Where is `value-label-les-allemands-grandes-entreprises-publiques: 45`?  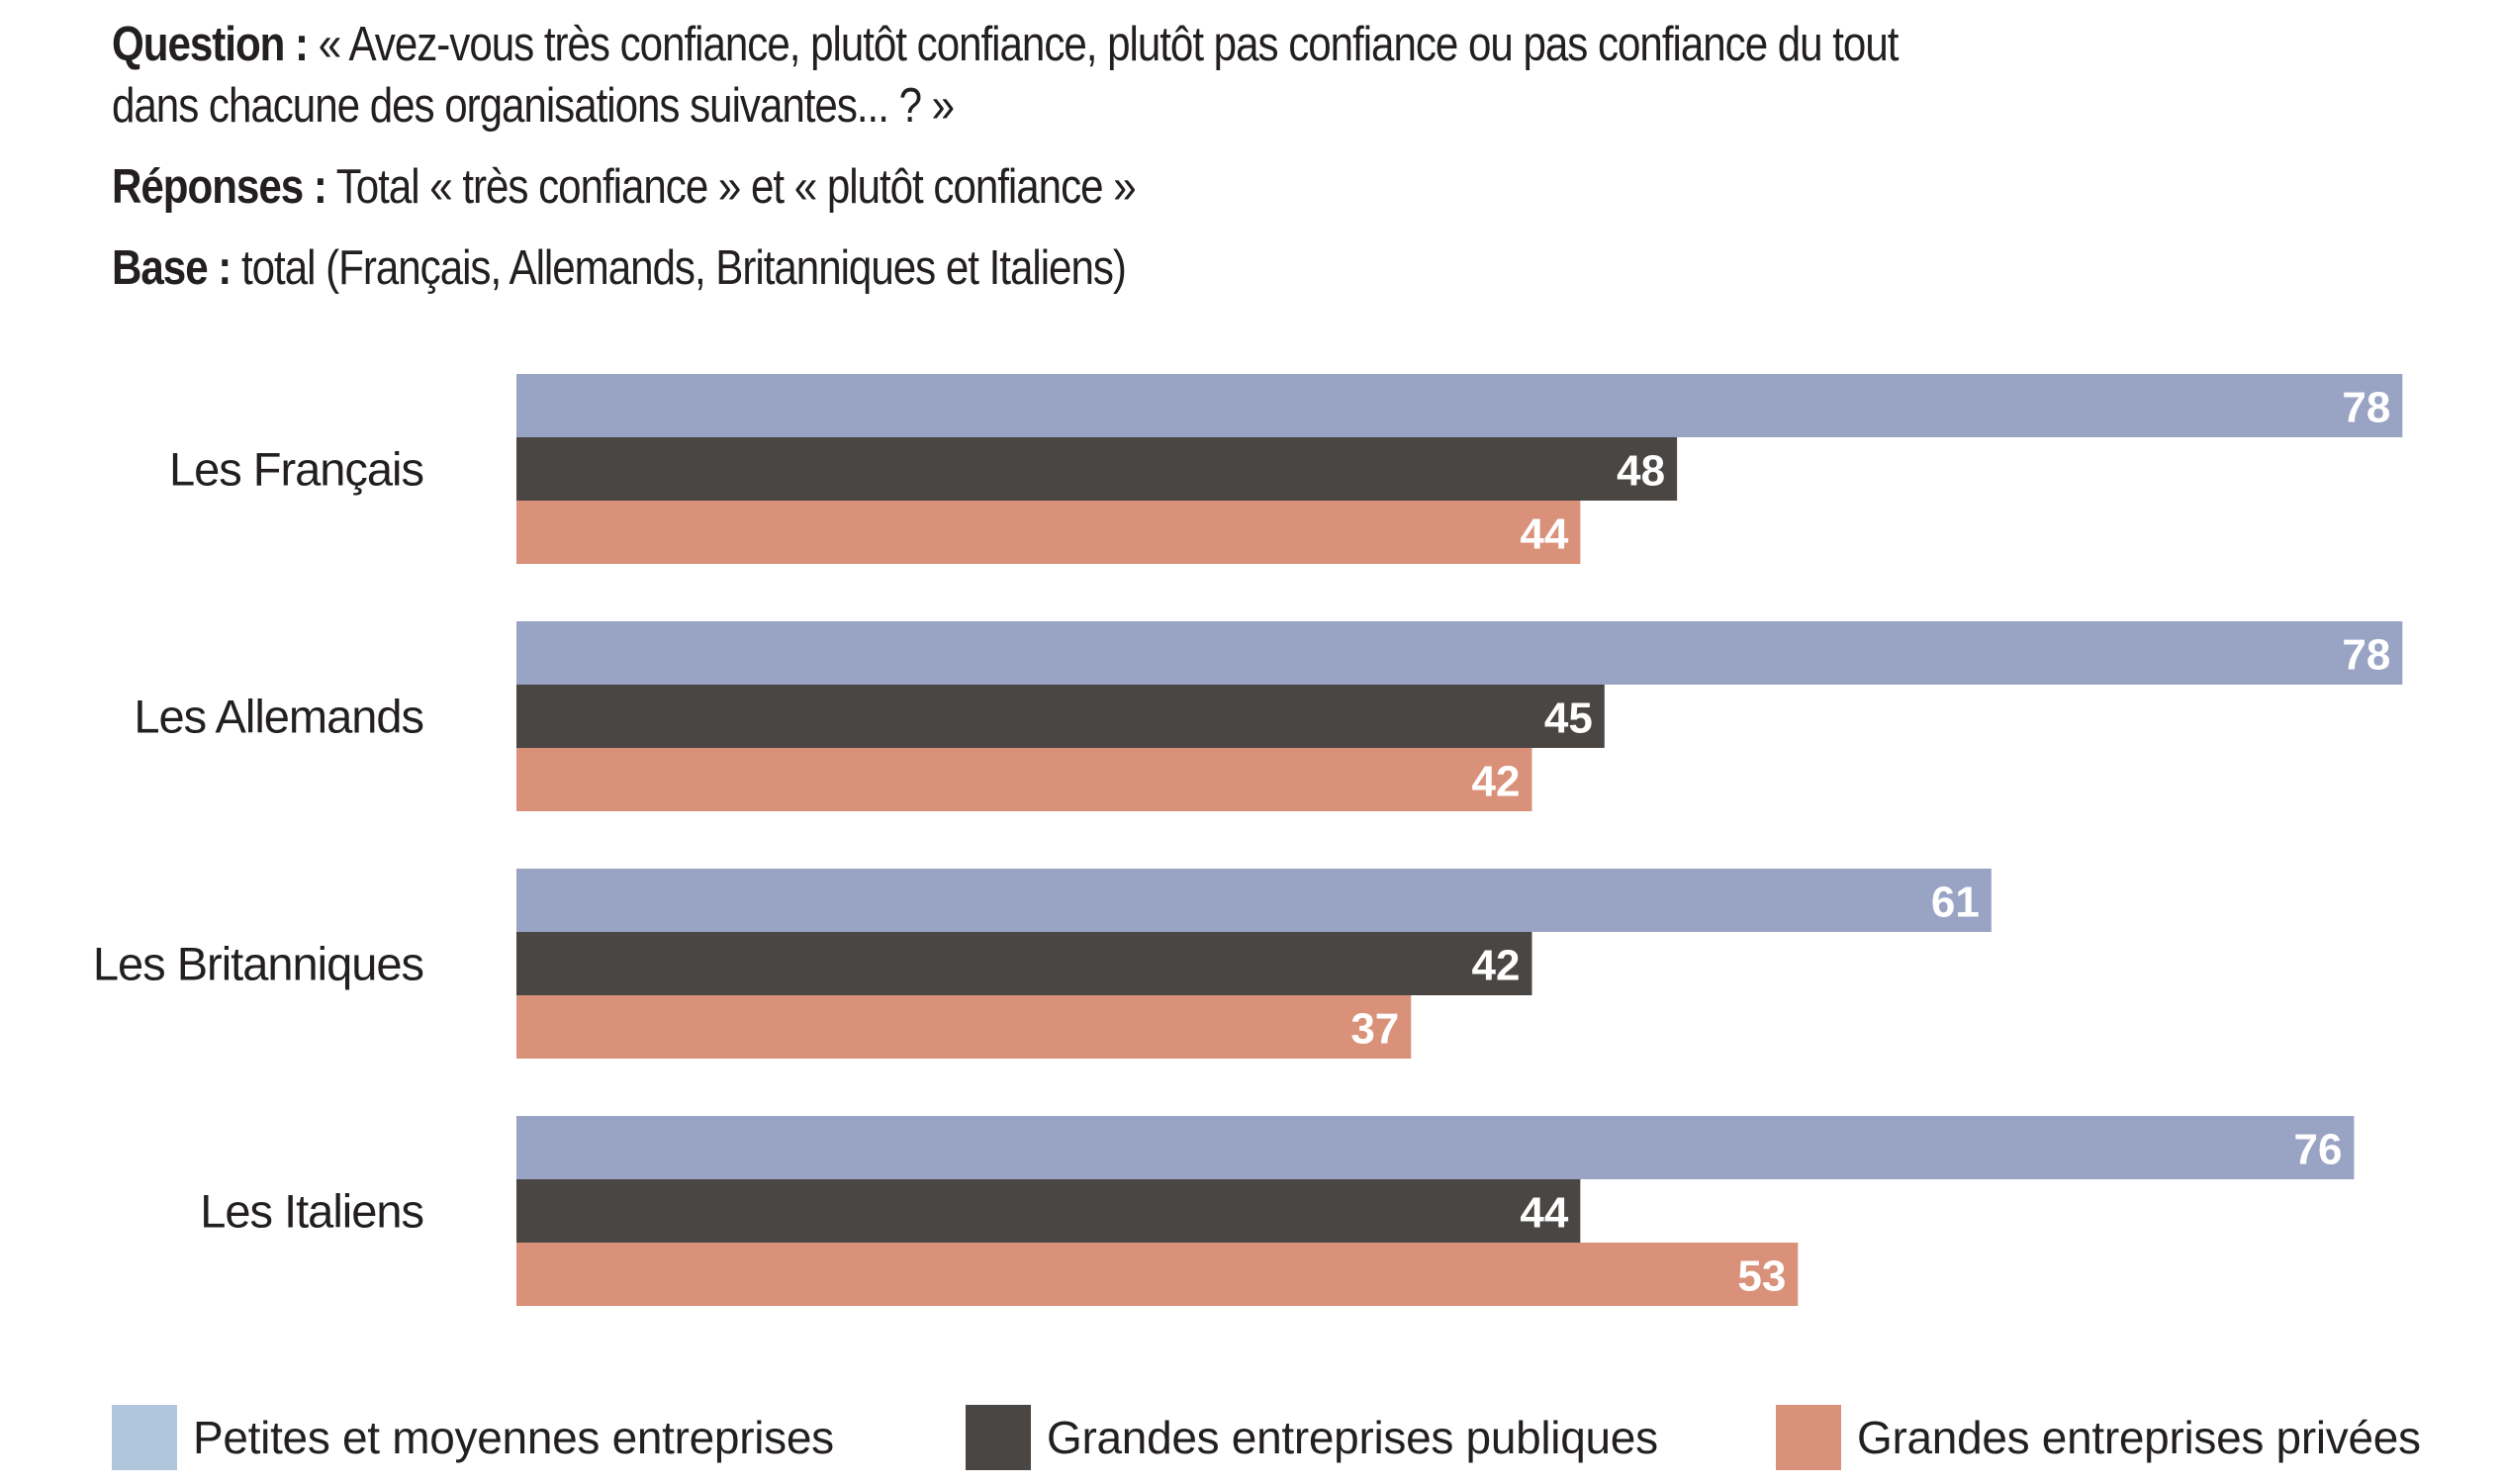
value-label-les-allemands-grandes-entreprises-publiques: 45 is located at coordinates (1568, 719).